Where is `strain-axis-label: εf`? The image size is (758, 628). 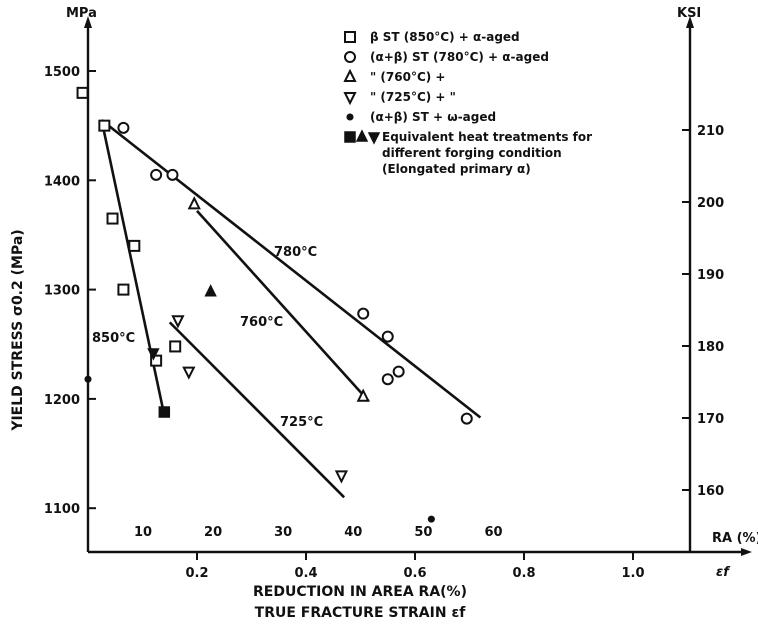 strain-axis-label: εf is located at coordinates (723, 572).